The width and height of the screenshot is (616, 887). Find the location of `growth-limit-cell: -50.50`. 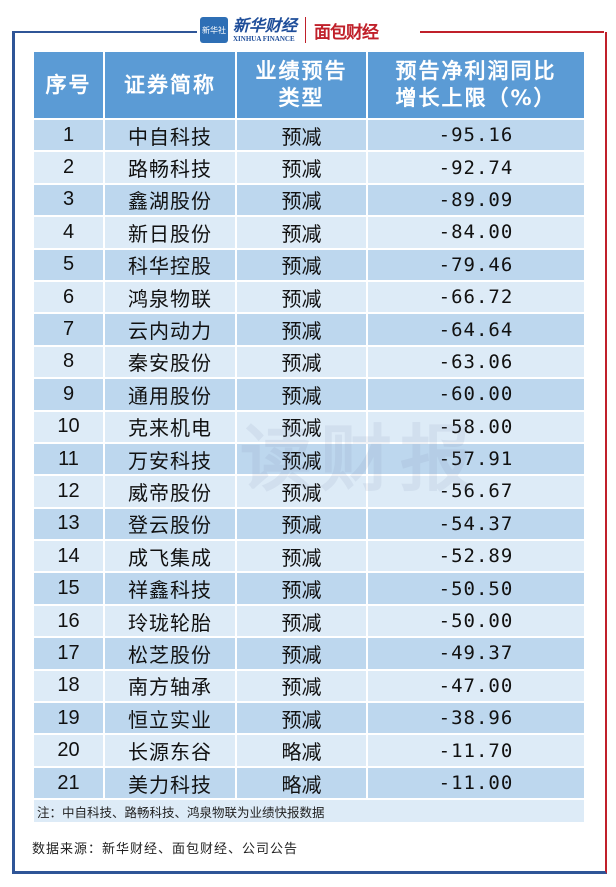

growth-limit-cell: -50.50 is located at coordinates (476, 588).